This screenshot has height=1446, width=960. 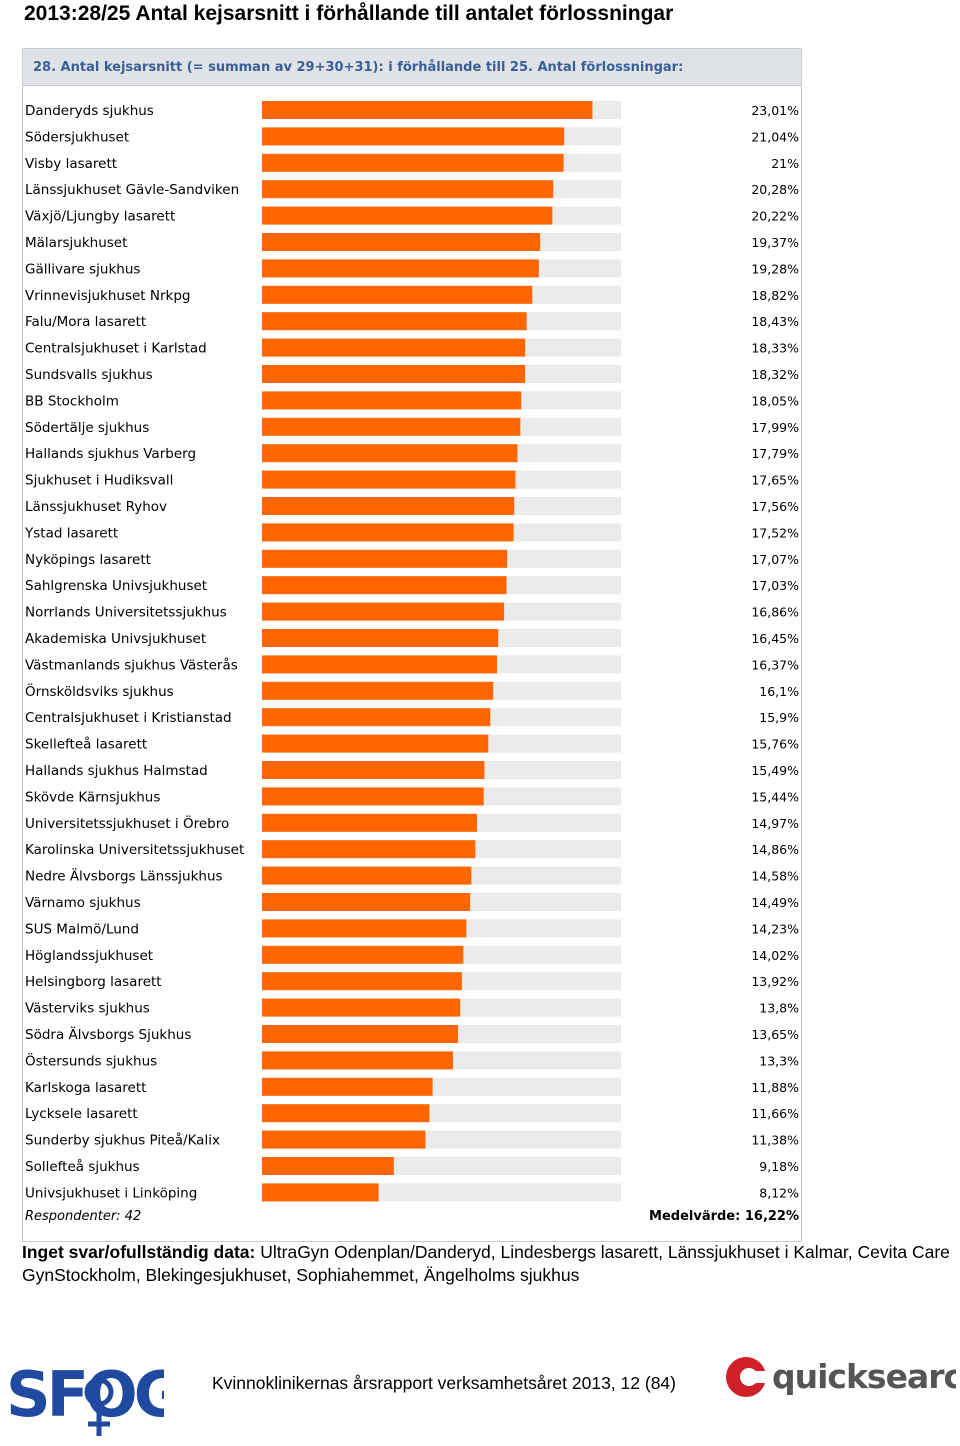 What do you see at coordinates (111, 1193) in the screenshot?
I see `category-label: Univsjukhuset i Linköping` at bounding box center [111, 1193].